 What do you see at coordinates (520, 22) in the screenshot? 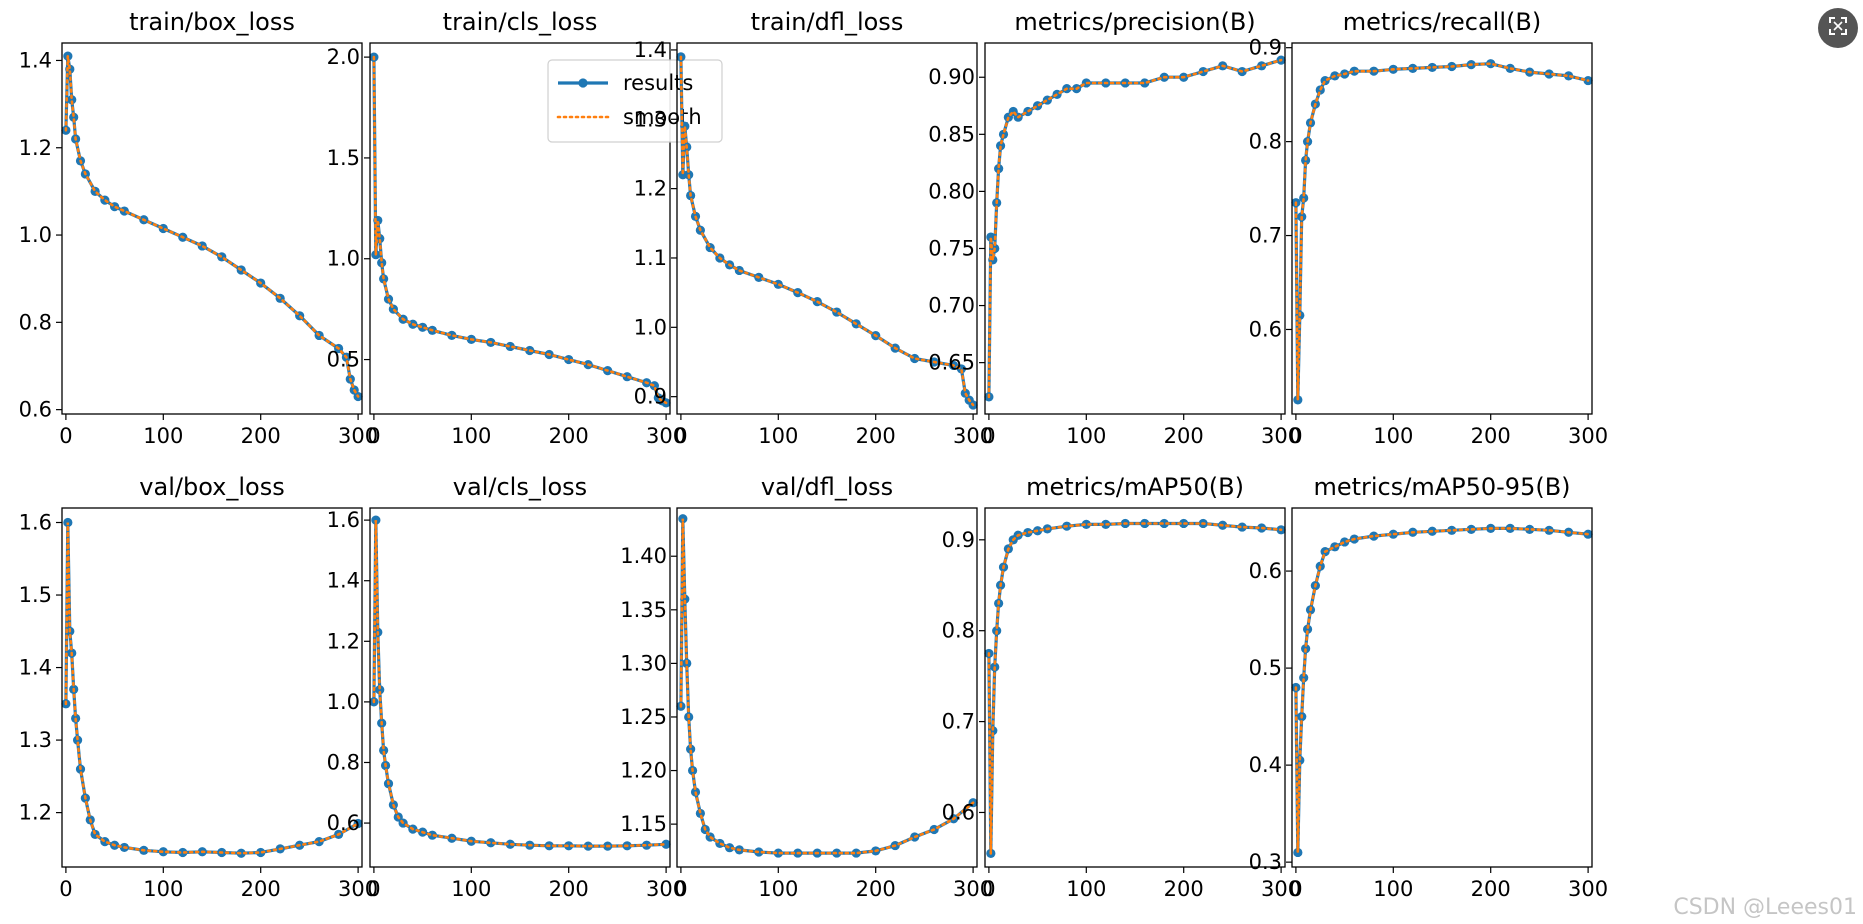
I see `subplot-title: train/cls_loss` at bounding box center [520, 22].